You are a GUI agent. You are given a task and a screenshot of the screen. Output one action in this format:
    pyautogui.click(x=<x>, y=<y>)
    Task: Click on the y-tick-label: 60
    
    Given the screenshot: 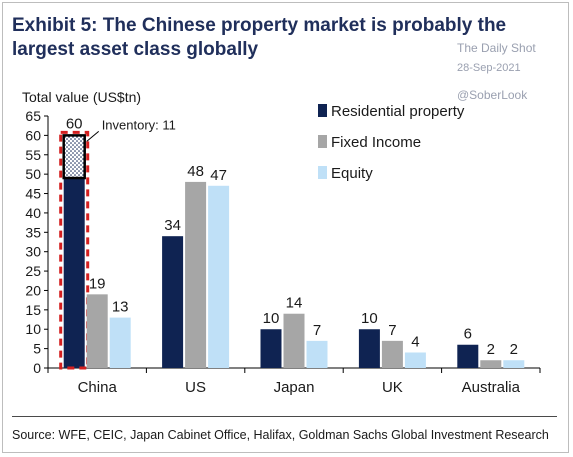 What is the action you would take?
    pyautogui.click(x=33, y=135)
    